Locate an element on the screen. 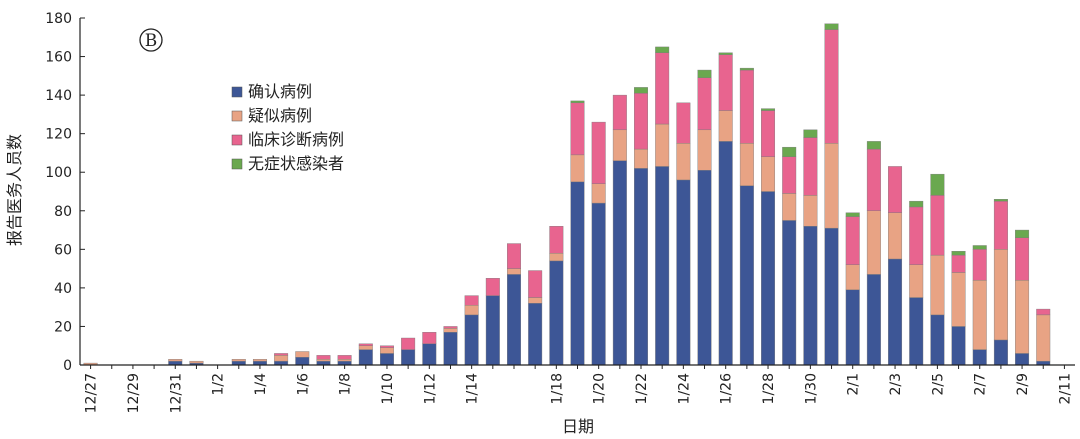  y-tick-label: 100 is located at coordinates (58, 173).